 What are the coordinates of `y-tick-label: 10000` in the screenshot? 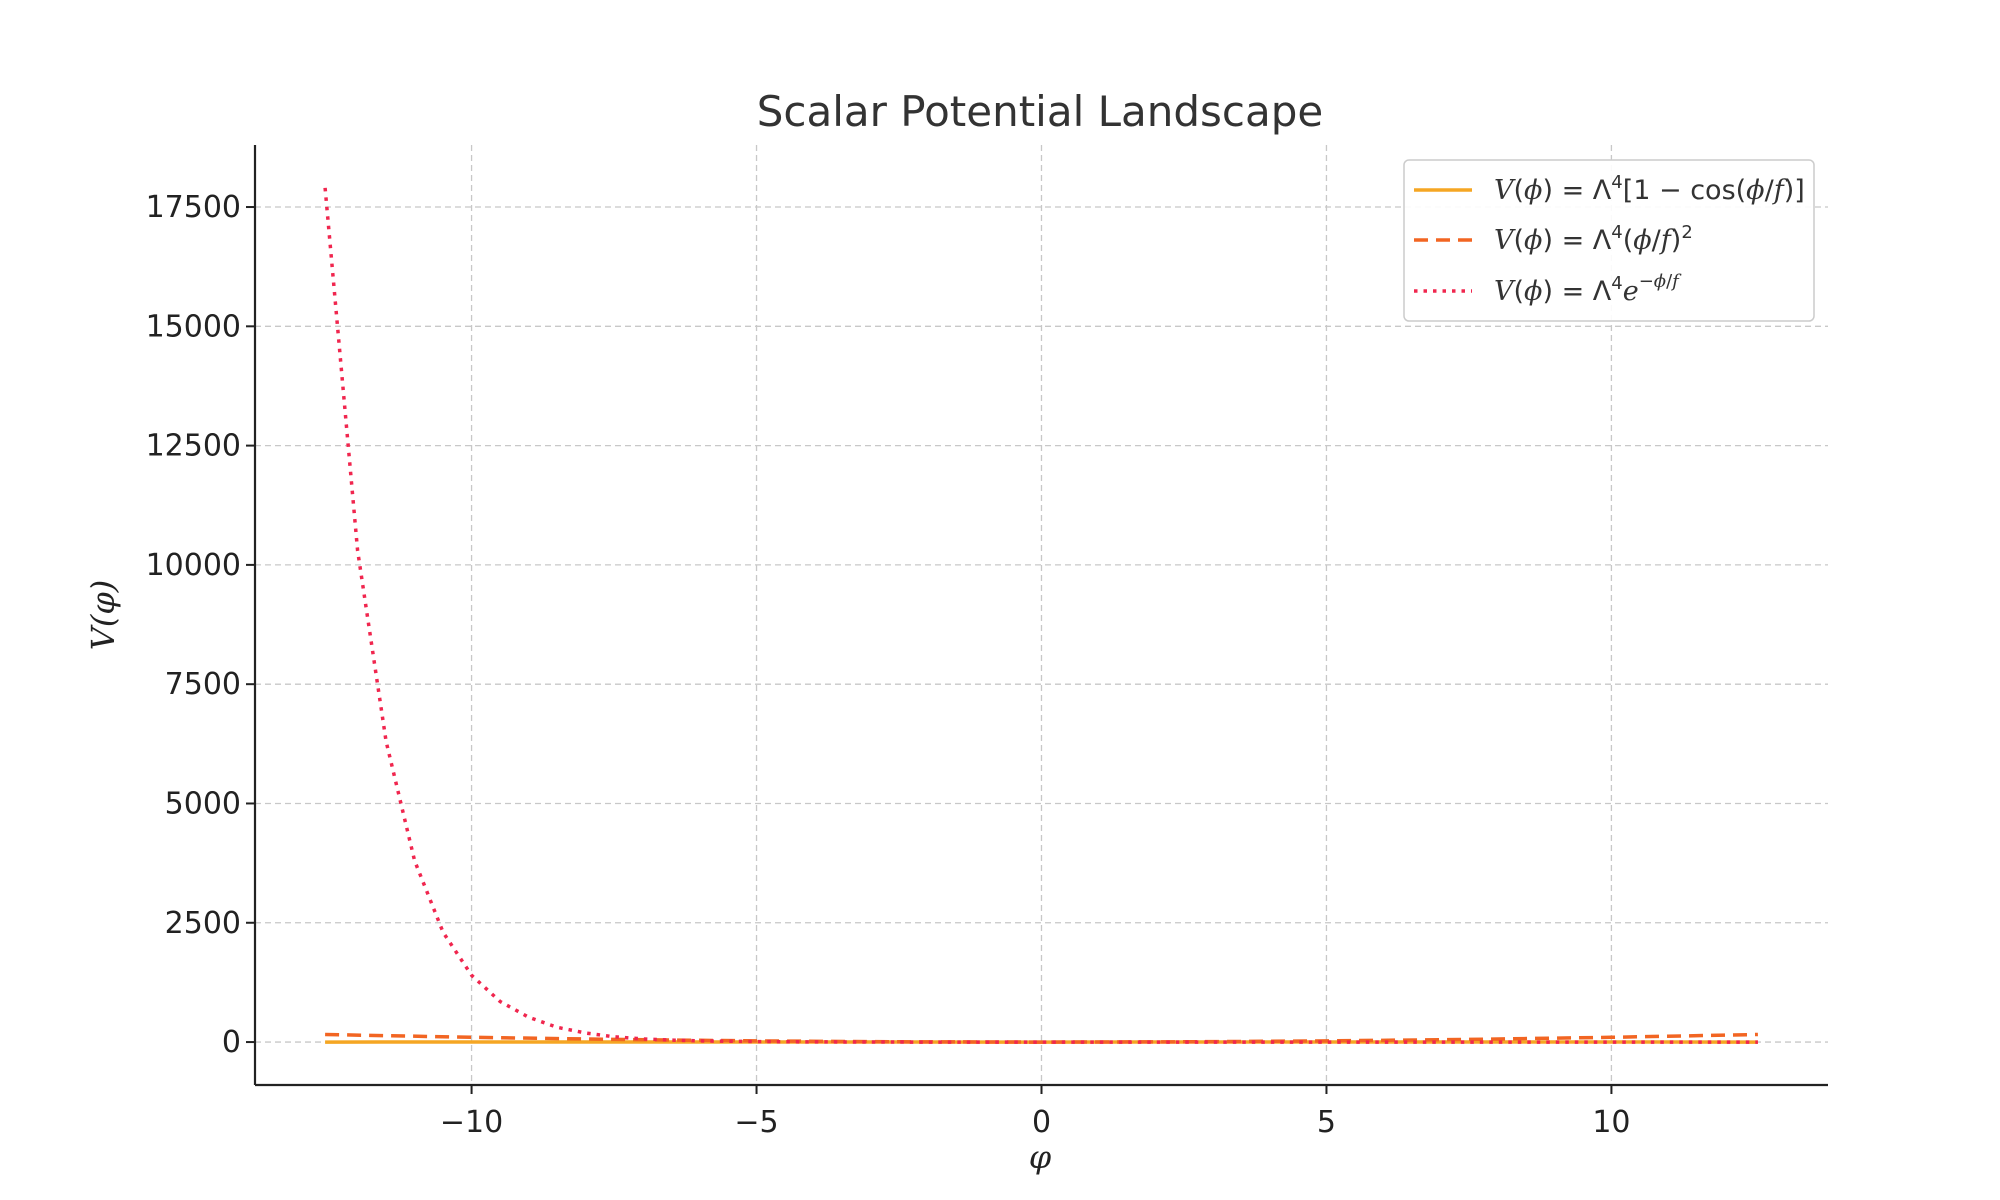 It's located at (193, 565).